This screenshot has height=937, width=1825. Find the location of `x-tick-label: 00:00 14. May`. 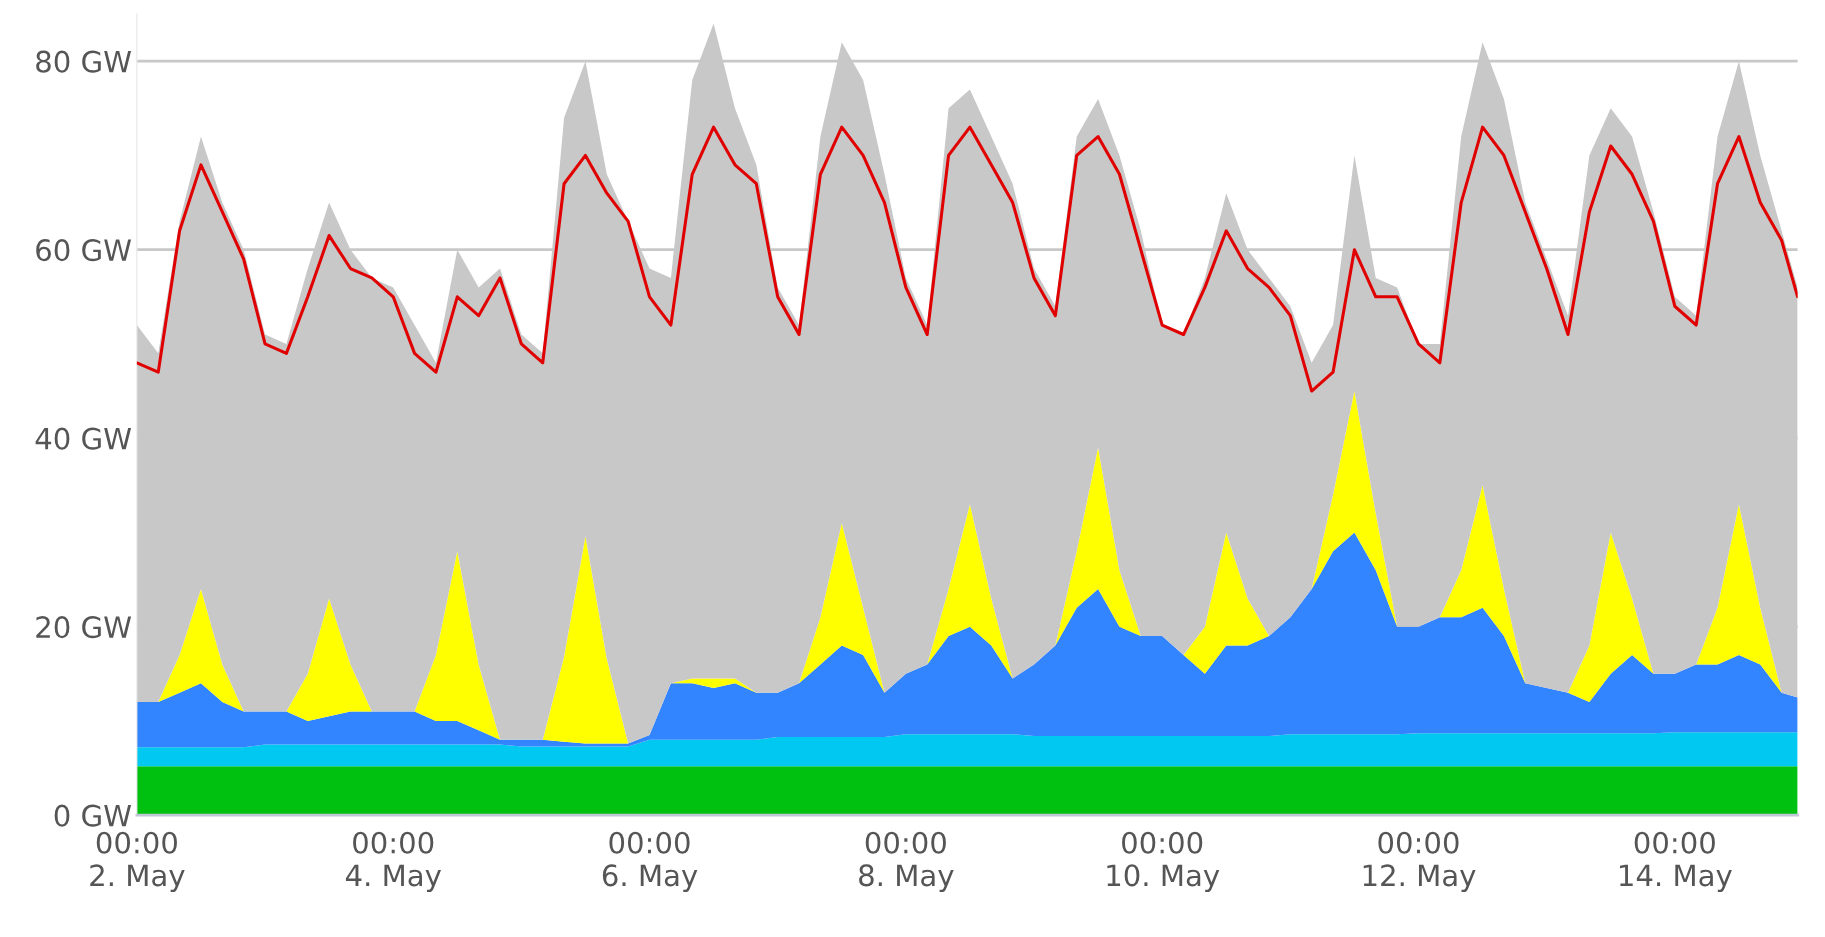

x-tick-label: 00:00 14. May is located at coordinates (1676, 862).